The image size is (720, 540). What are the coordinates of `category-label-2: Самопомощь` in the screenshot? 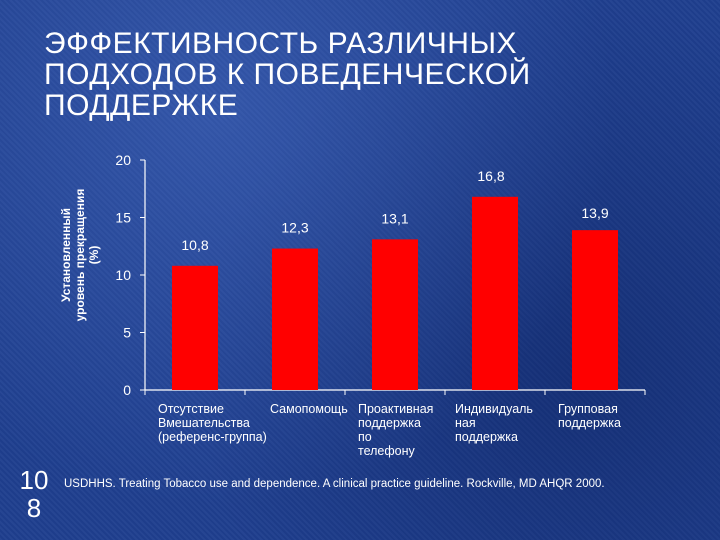 It's located at (309, 409).